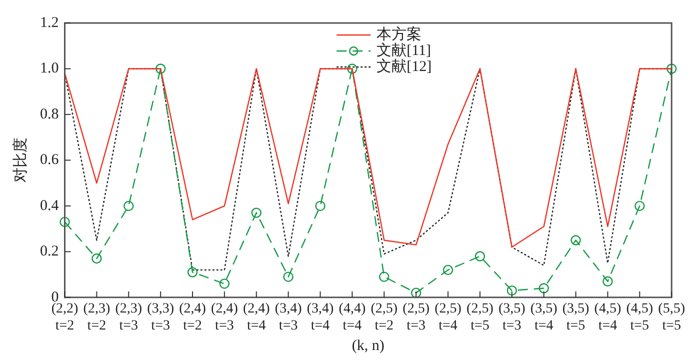 Image resolution: width=696 pixels, height=363 pixels. Describe the element at coordinates (399, 34) in the screenshot. I see `legend-label: 本方案` at that location.